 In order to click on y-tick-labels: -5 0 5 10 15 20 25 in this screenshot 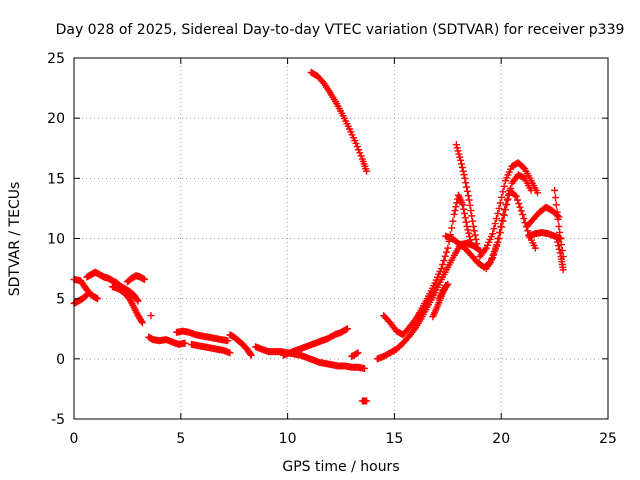, I will do `click(56, 239)`.